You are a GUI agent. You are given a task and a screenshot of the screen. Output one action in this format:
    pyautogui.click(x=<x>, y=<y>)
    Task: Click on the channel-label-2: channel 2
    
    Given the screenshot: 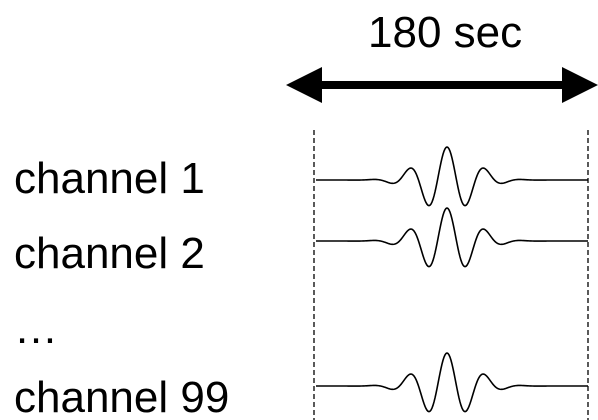 What is the action you would take?
    pyautogui.click(x=109, y=253)
    